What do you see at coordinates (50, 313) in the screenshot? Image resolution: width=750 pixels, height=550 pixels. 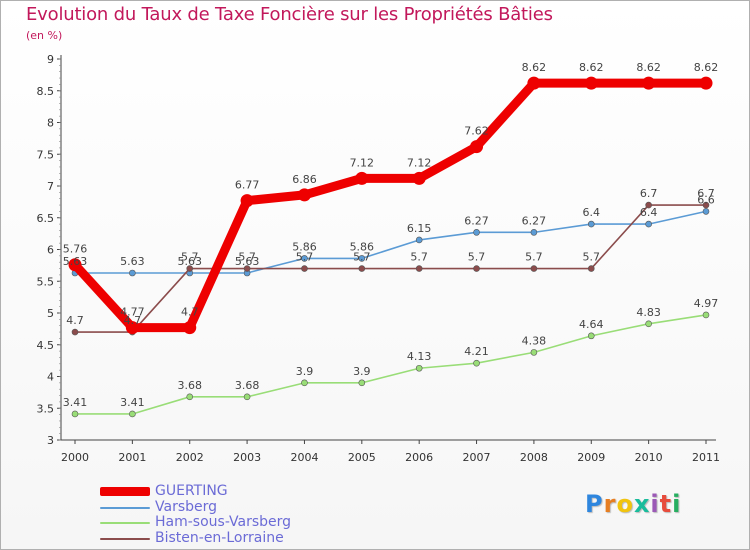 I see `y-tick-label: 5` at bounding box center [50, 313].